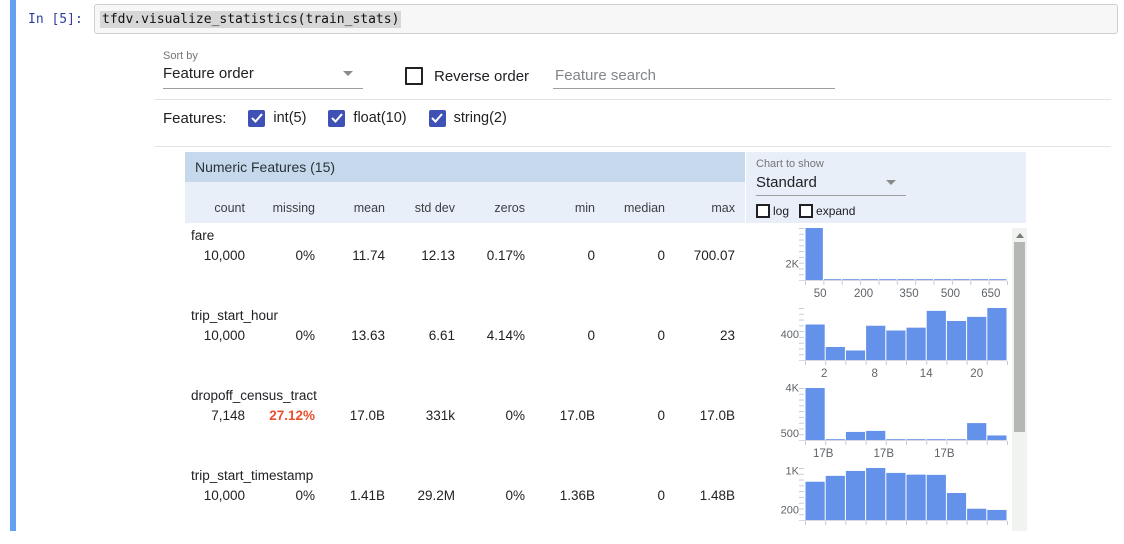 The height and width of the screenshot is (544, 1124). Describe the element at coordinates (863, 294) in the screenshot. I see `svg-text: 200` at that location.